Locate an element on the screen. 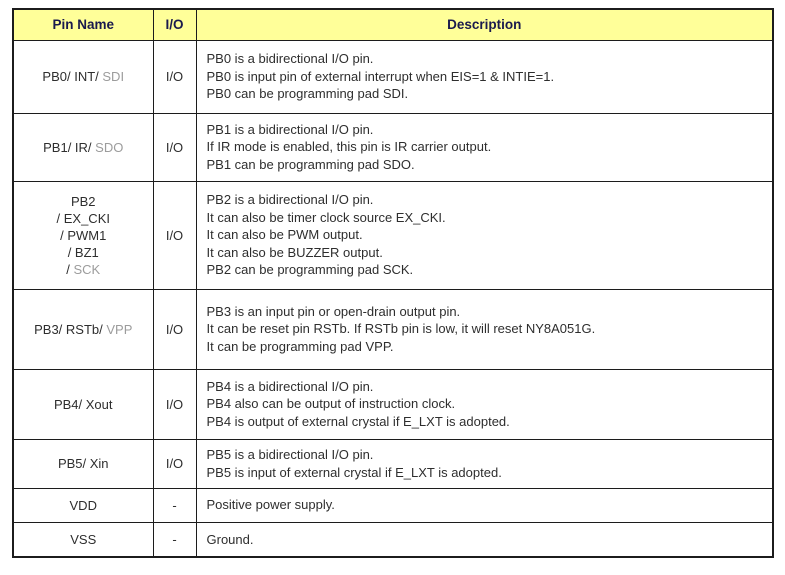 Image resolution: width=785 pixels, height=575 pixels. pin-name-cell: VDD is located at coordinates (83, 505).